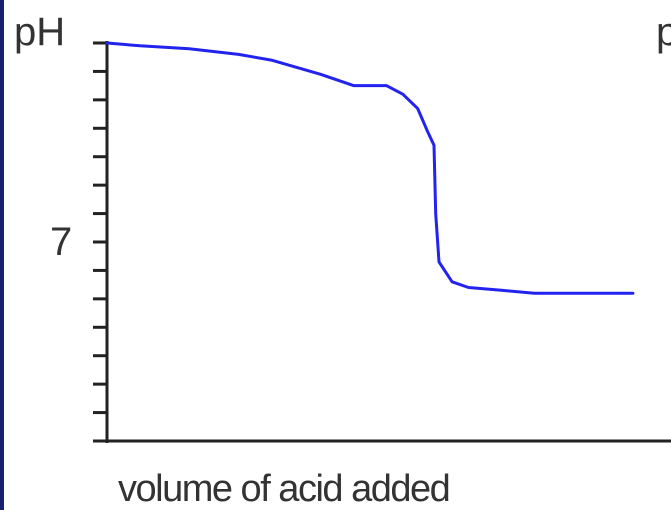 Image resolution: width=671 pixels, height=510 pixels. I want to click on x-axis-label: volume of acid added, so click(284, 489).